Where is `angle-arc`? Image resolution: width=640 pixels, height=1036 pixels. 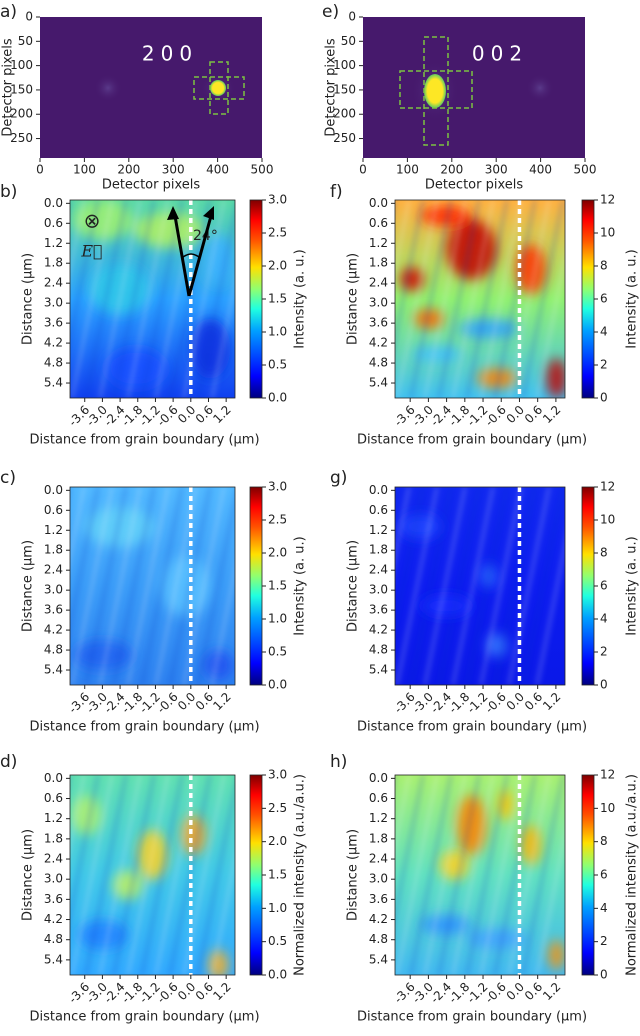
angle-arc is located at coordinates (191, 256).